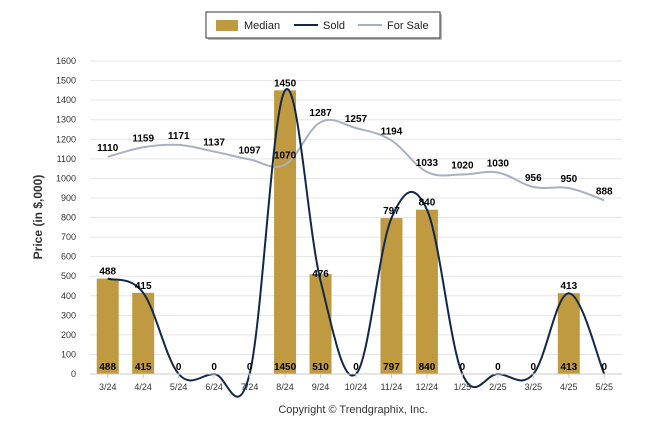 The image size is (646, 434). I want to click on sold-value-label: 840, so click(427, 203).